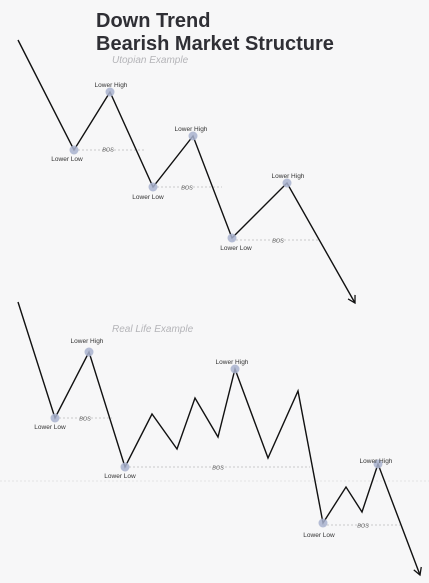 The width and height of the screenshot is (429, 583). Describe the element at coordinates (150, 60) in the screenshot. I see `subtitle: Utopian Example` at that location.